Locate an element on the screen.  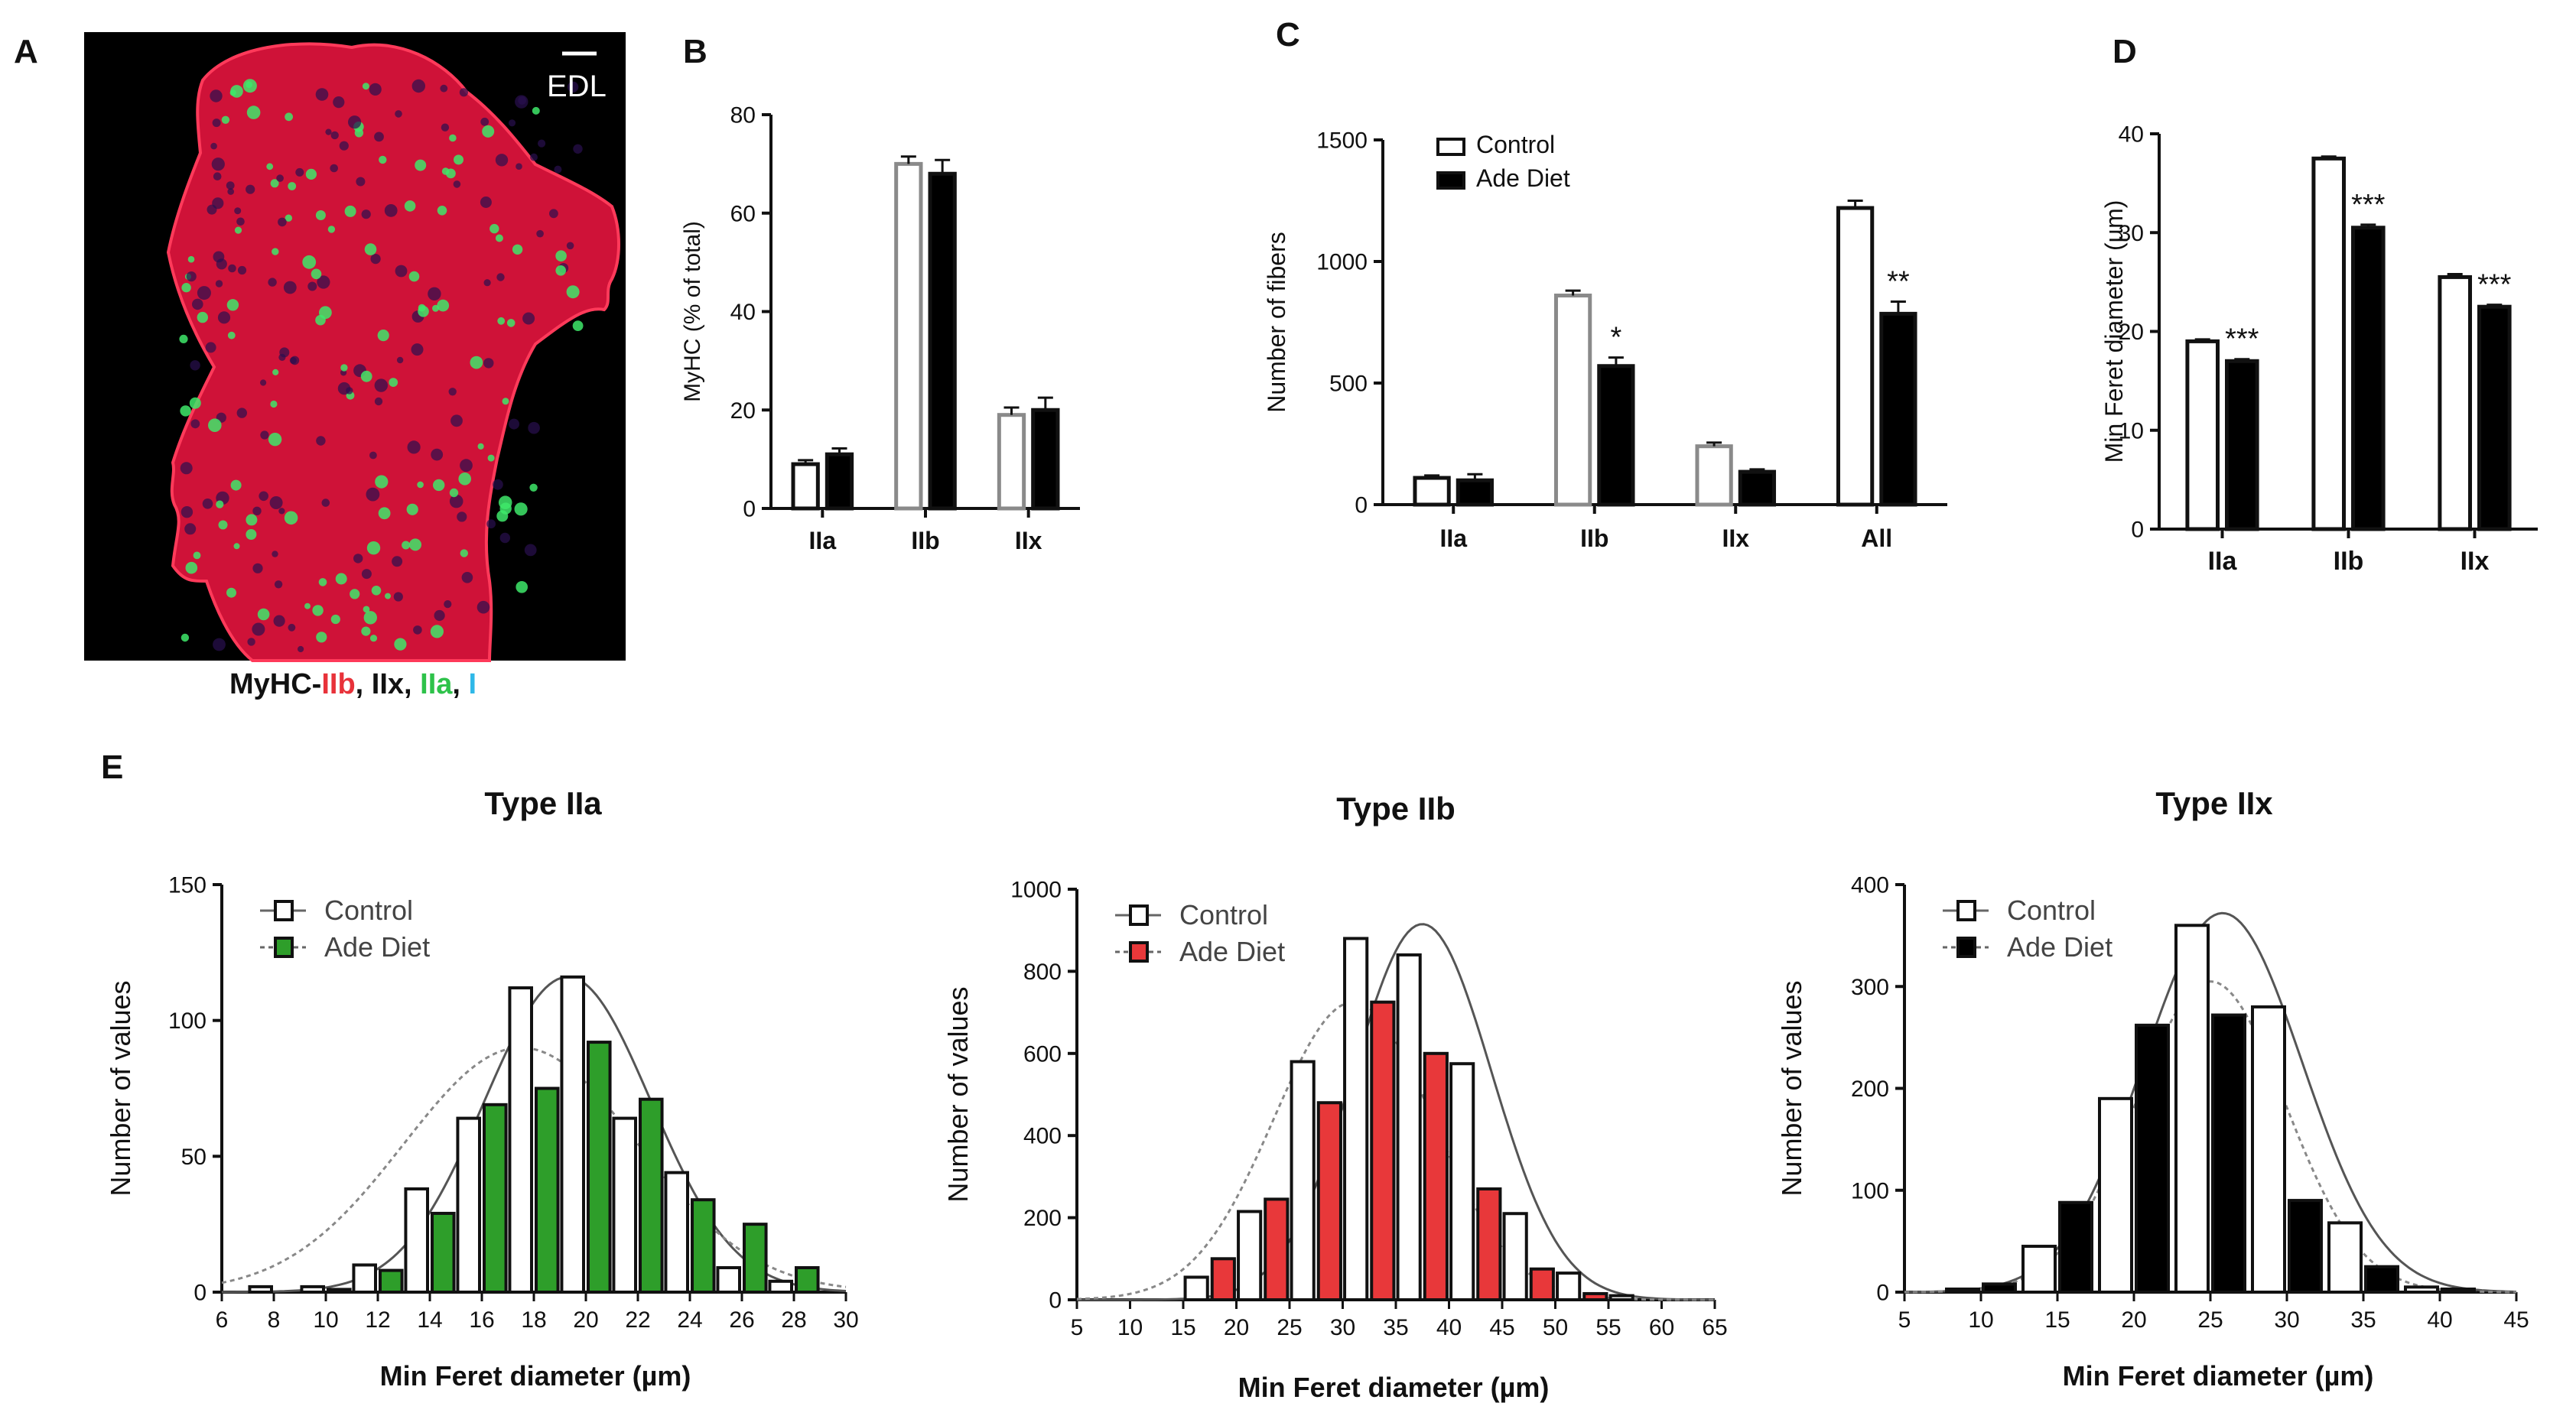
x-tick-label: 22 is located at coordinates (637, 1320).